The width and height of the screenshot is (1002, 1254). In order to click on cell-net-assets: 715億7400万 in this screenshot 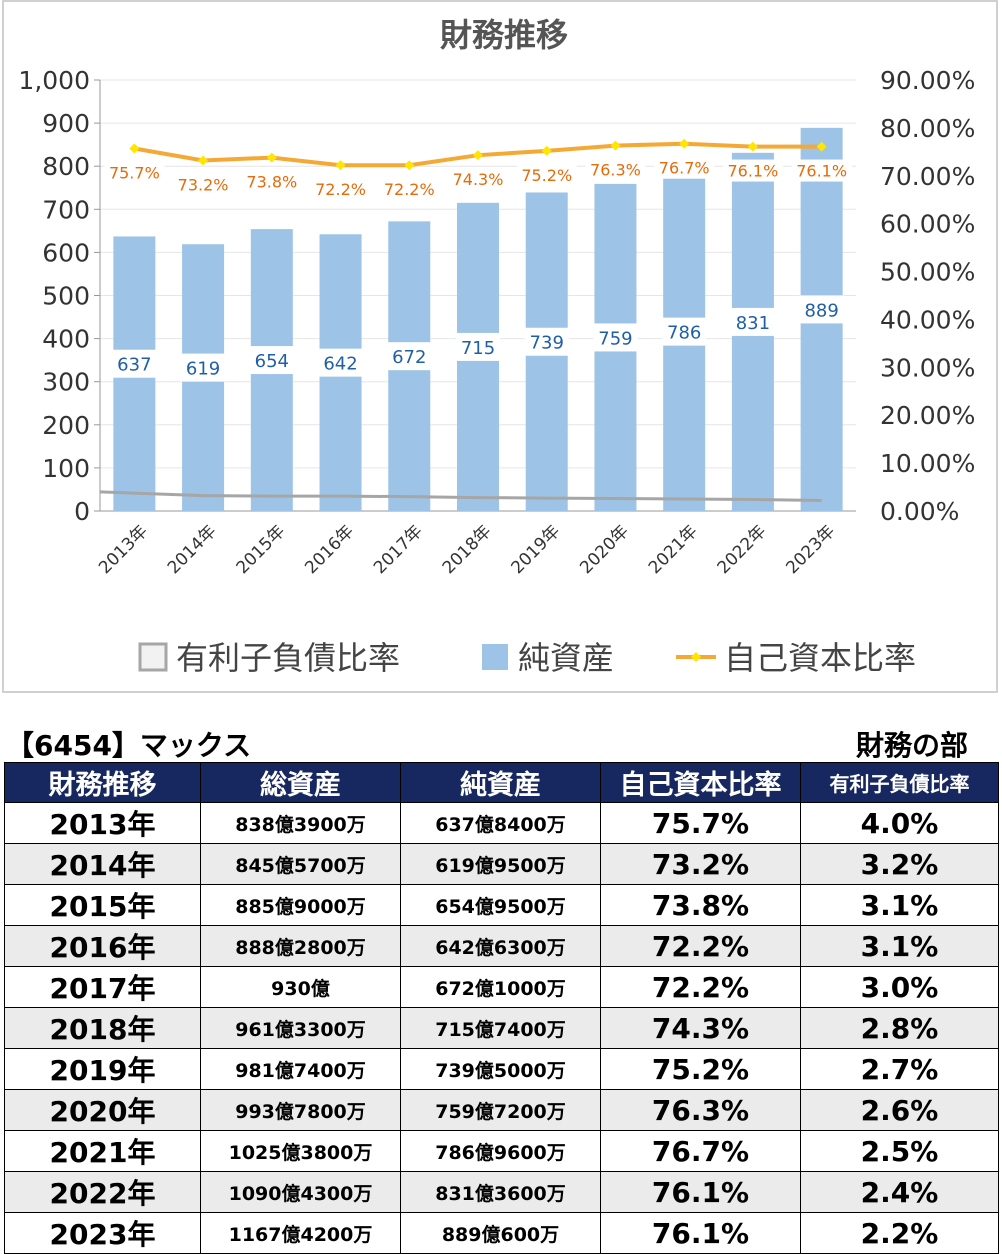, I will do `click(500, 1028)`.